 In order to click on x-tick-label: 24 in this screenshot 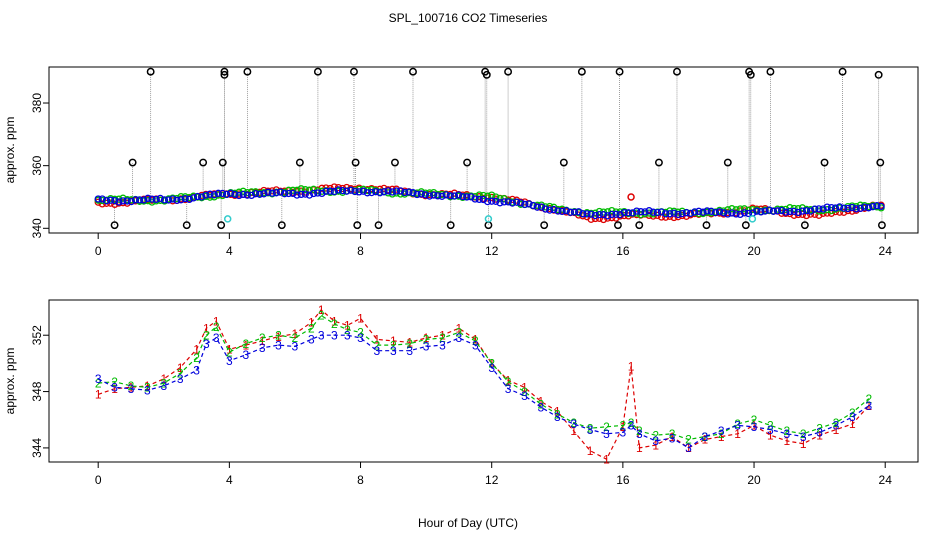, I will do `click(886, 251)`.